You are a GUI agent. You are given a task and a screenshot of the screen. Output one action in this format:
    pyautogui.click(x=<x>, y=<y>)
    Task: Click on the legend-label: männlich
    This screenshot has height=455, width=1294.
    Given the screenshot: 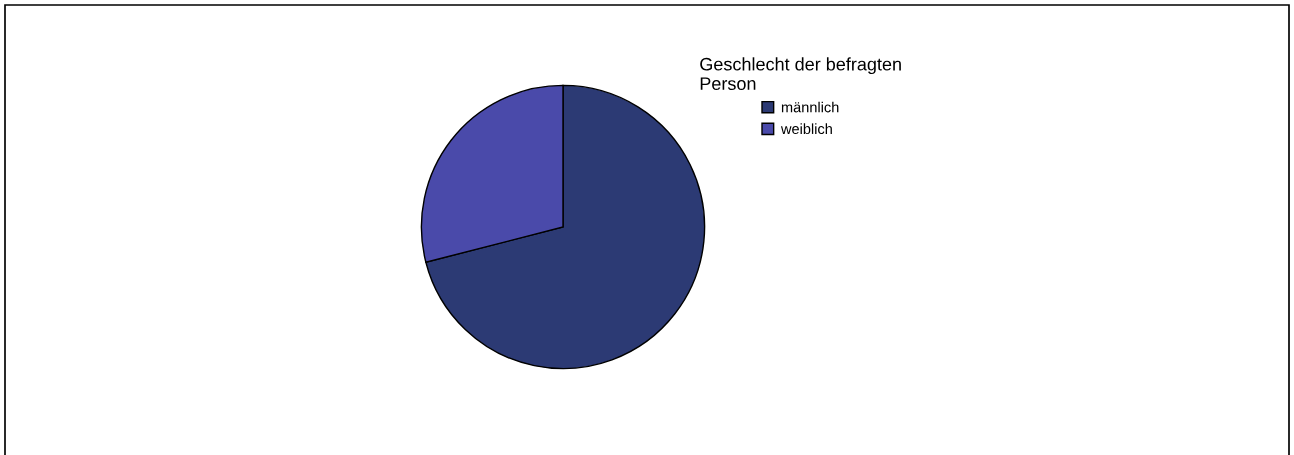 What is the action you would take?
    pyautogui.click(x=810, y=107)
    